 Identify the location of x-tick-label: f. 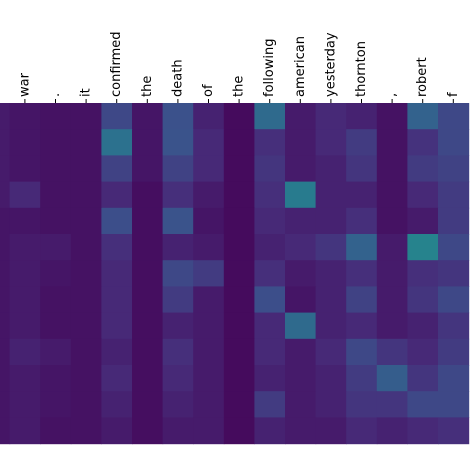
(453, 94).